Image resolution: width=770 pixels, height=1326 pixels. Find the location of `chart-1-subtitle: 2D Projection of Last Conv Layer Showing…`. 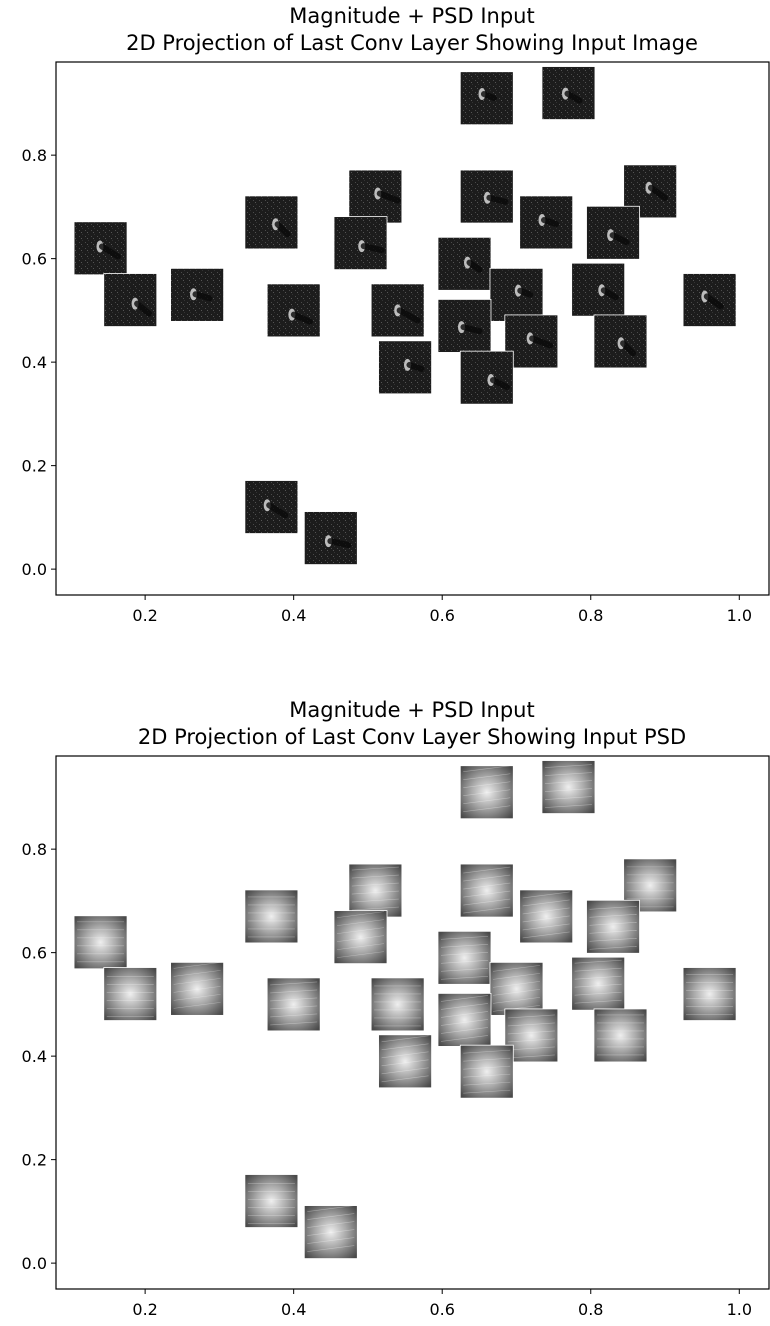

chart-1-subtitle: 2D Projection of Last Conv Layer Showing… is located at coordinates (412, 43).